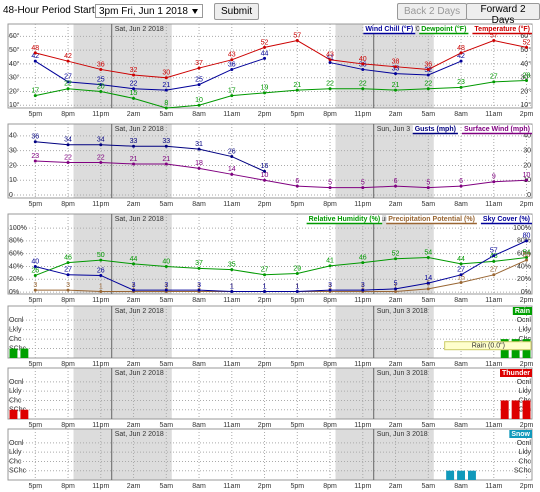 The height and width of the screenshot is (492, 540). What do you see at coordinates (35, 261) in the screenshot?
I see `data-label: 40` at bounding box center [35, 261].